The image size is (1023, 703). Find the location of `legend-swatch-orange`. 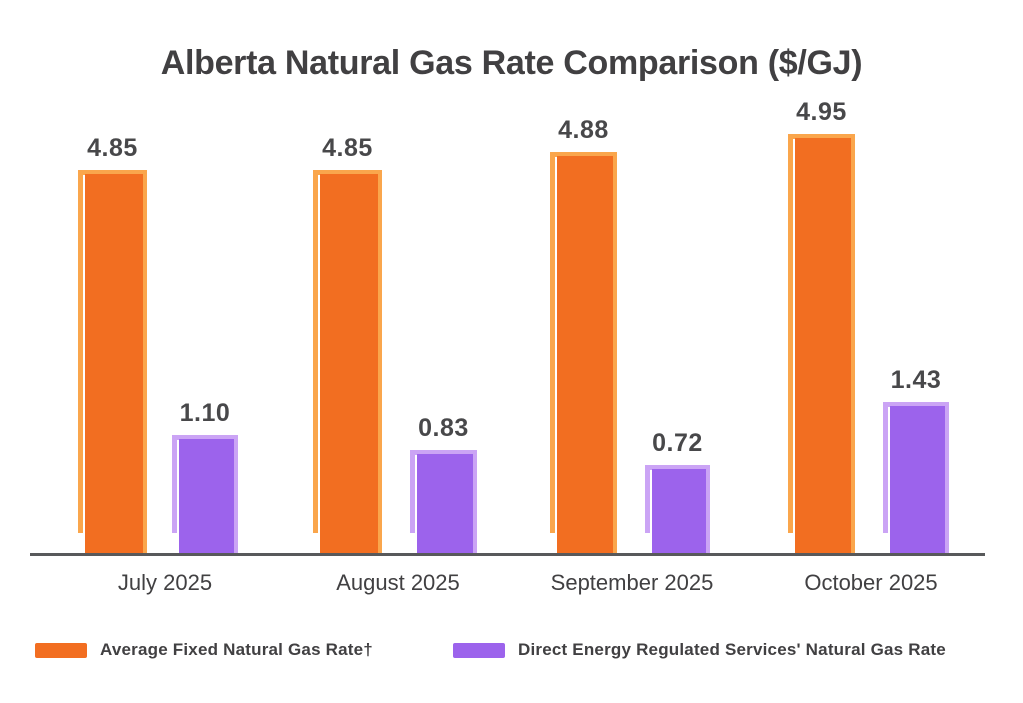

legend-swatch-orange is located at coordinates (61, 650).